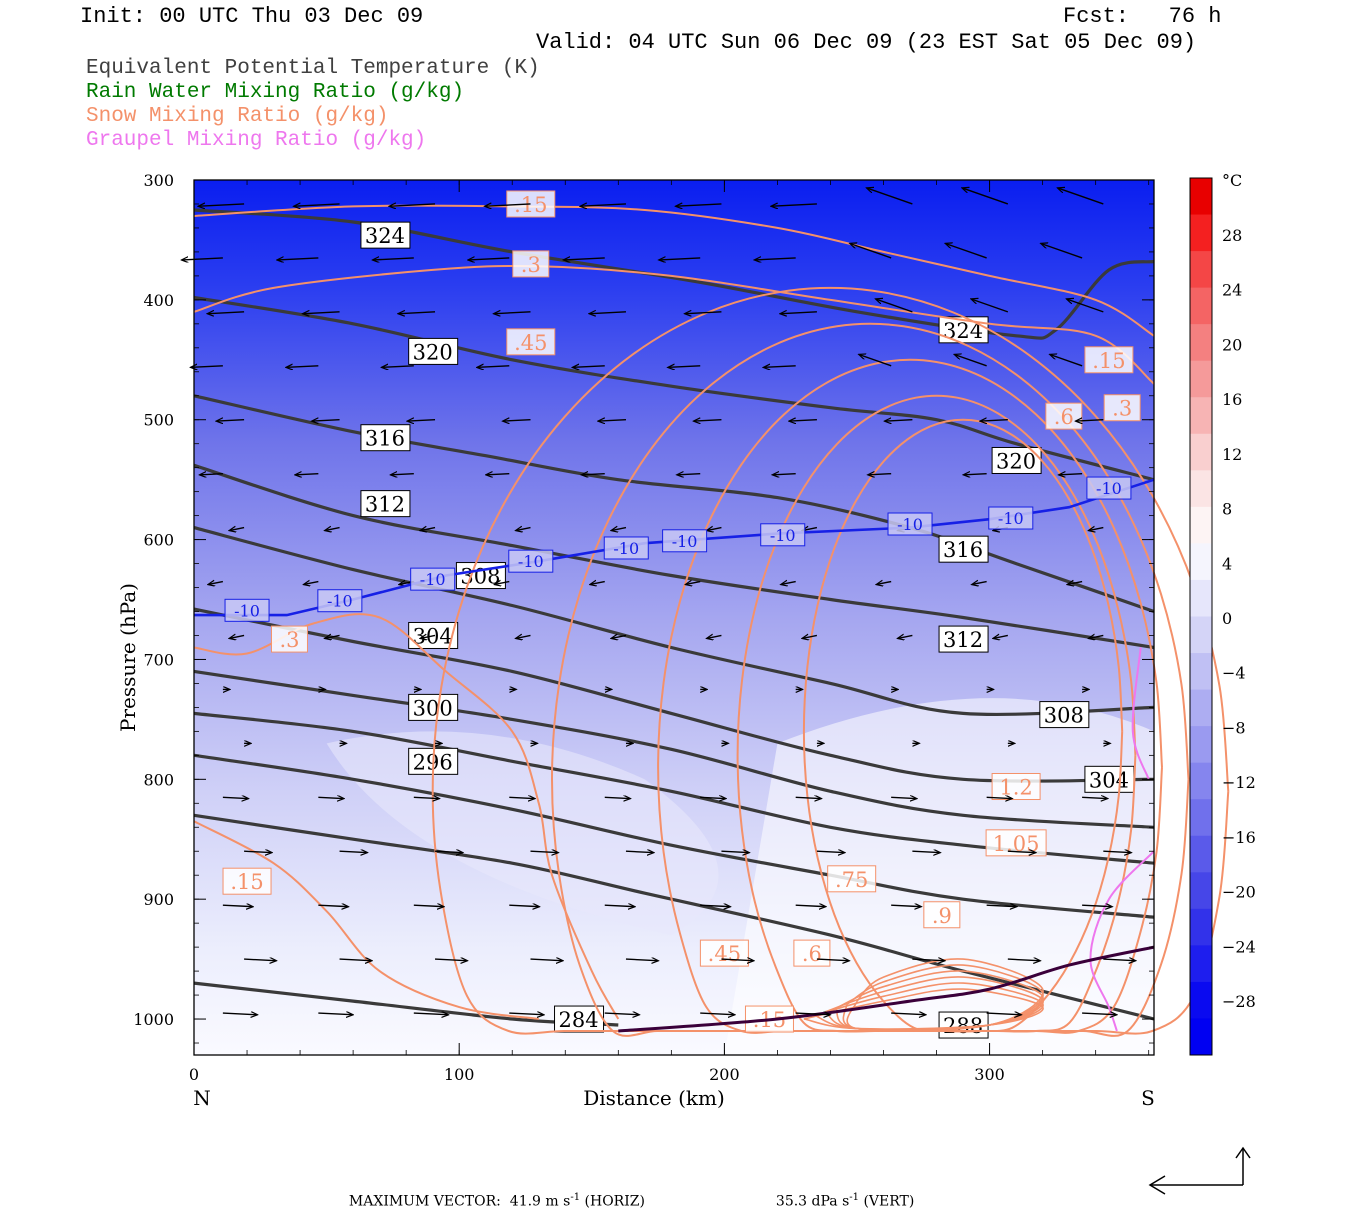 This screenshot has height=1210, width=1350. Describe the element at coordinates (674, 695) in the screenshot. I see `theta-e-304-line` at that location.